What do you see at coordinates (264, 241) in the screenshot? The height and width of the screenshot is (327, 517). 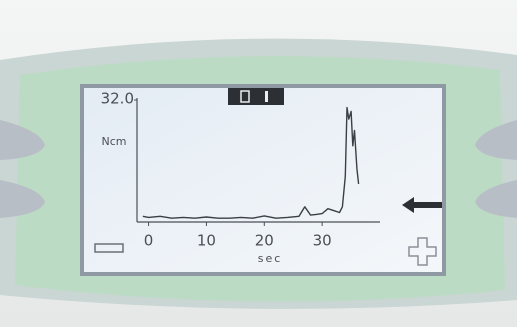 I see `x-tick-label: 20` at bounding box center [264, 241].